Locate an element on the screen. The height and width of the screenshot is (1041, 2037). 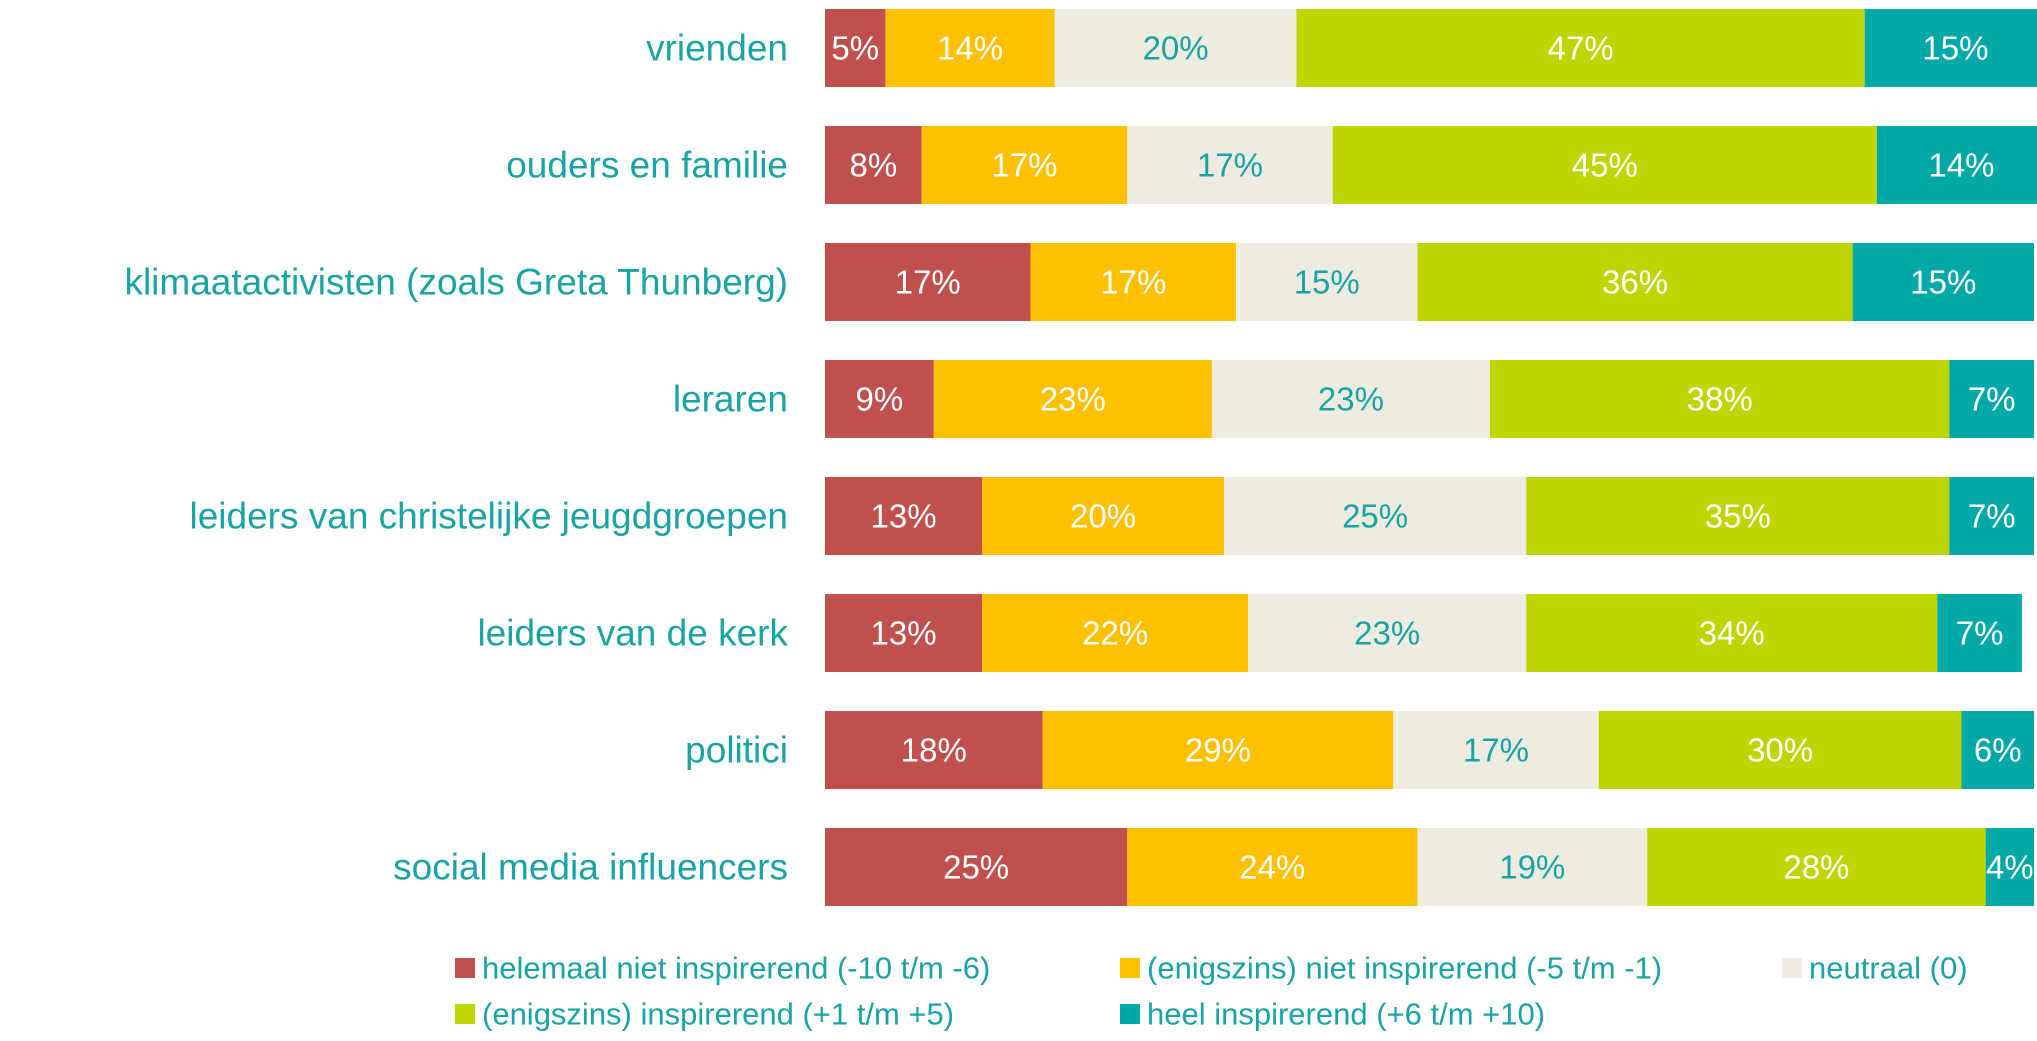
category-label: social media influencers is located at coordinates (590, 867).